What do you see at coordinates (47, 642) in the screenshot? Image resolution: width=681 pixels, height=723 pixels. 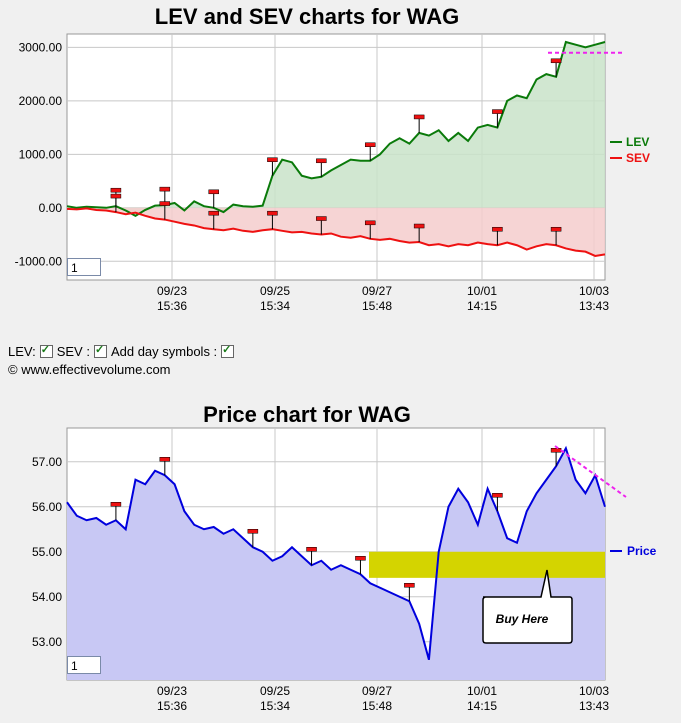 I see `y-tick-label: 53.00` at bounding box center [47, 642].